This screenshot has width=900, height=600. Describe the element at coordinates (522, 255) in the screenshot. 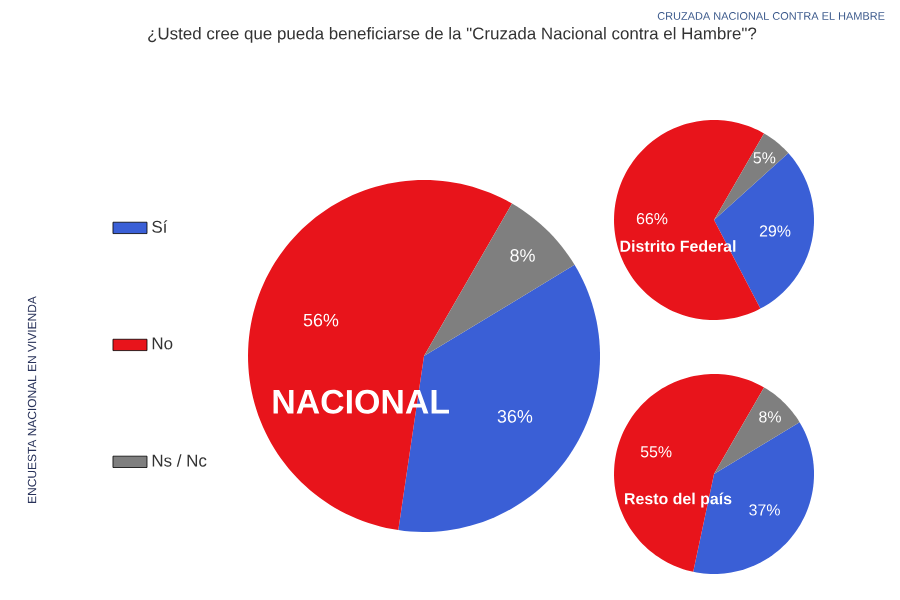

I see `data-label: 8%` at that location.